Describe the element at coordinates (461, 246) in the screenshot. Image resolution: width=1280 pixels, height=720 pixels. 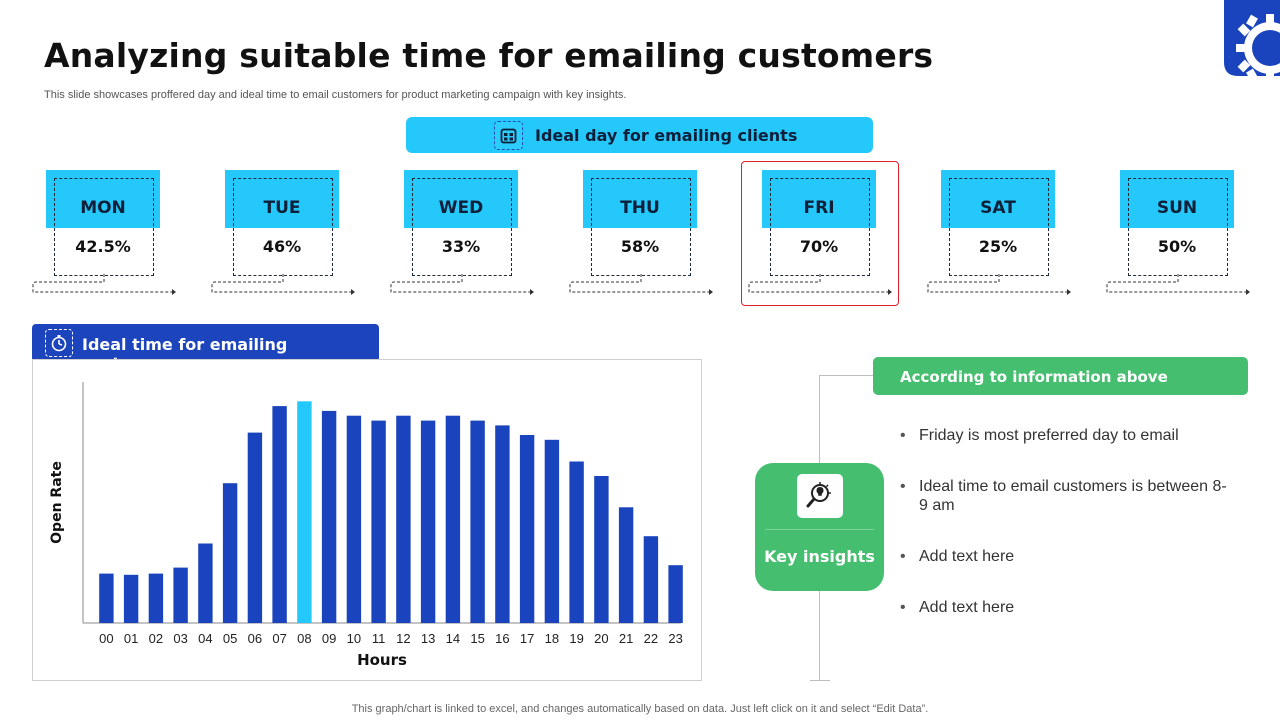
I see `day-value: 33%` at that location.